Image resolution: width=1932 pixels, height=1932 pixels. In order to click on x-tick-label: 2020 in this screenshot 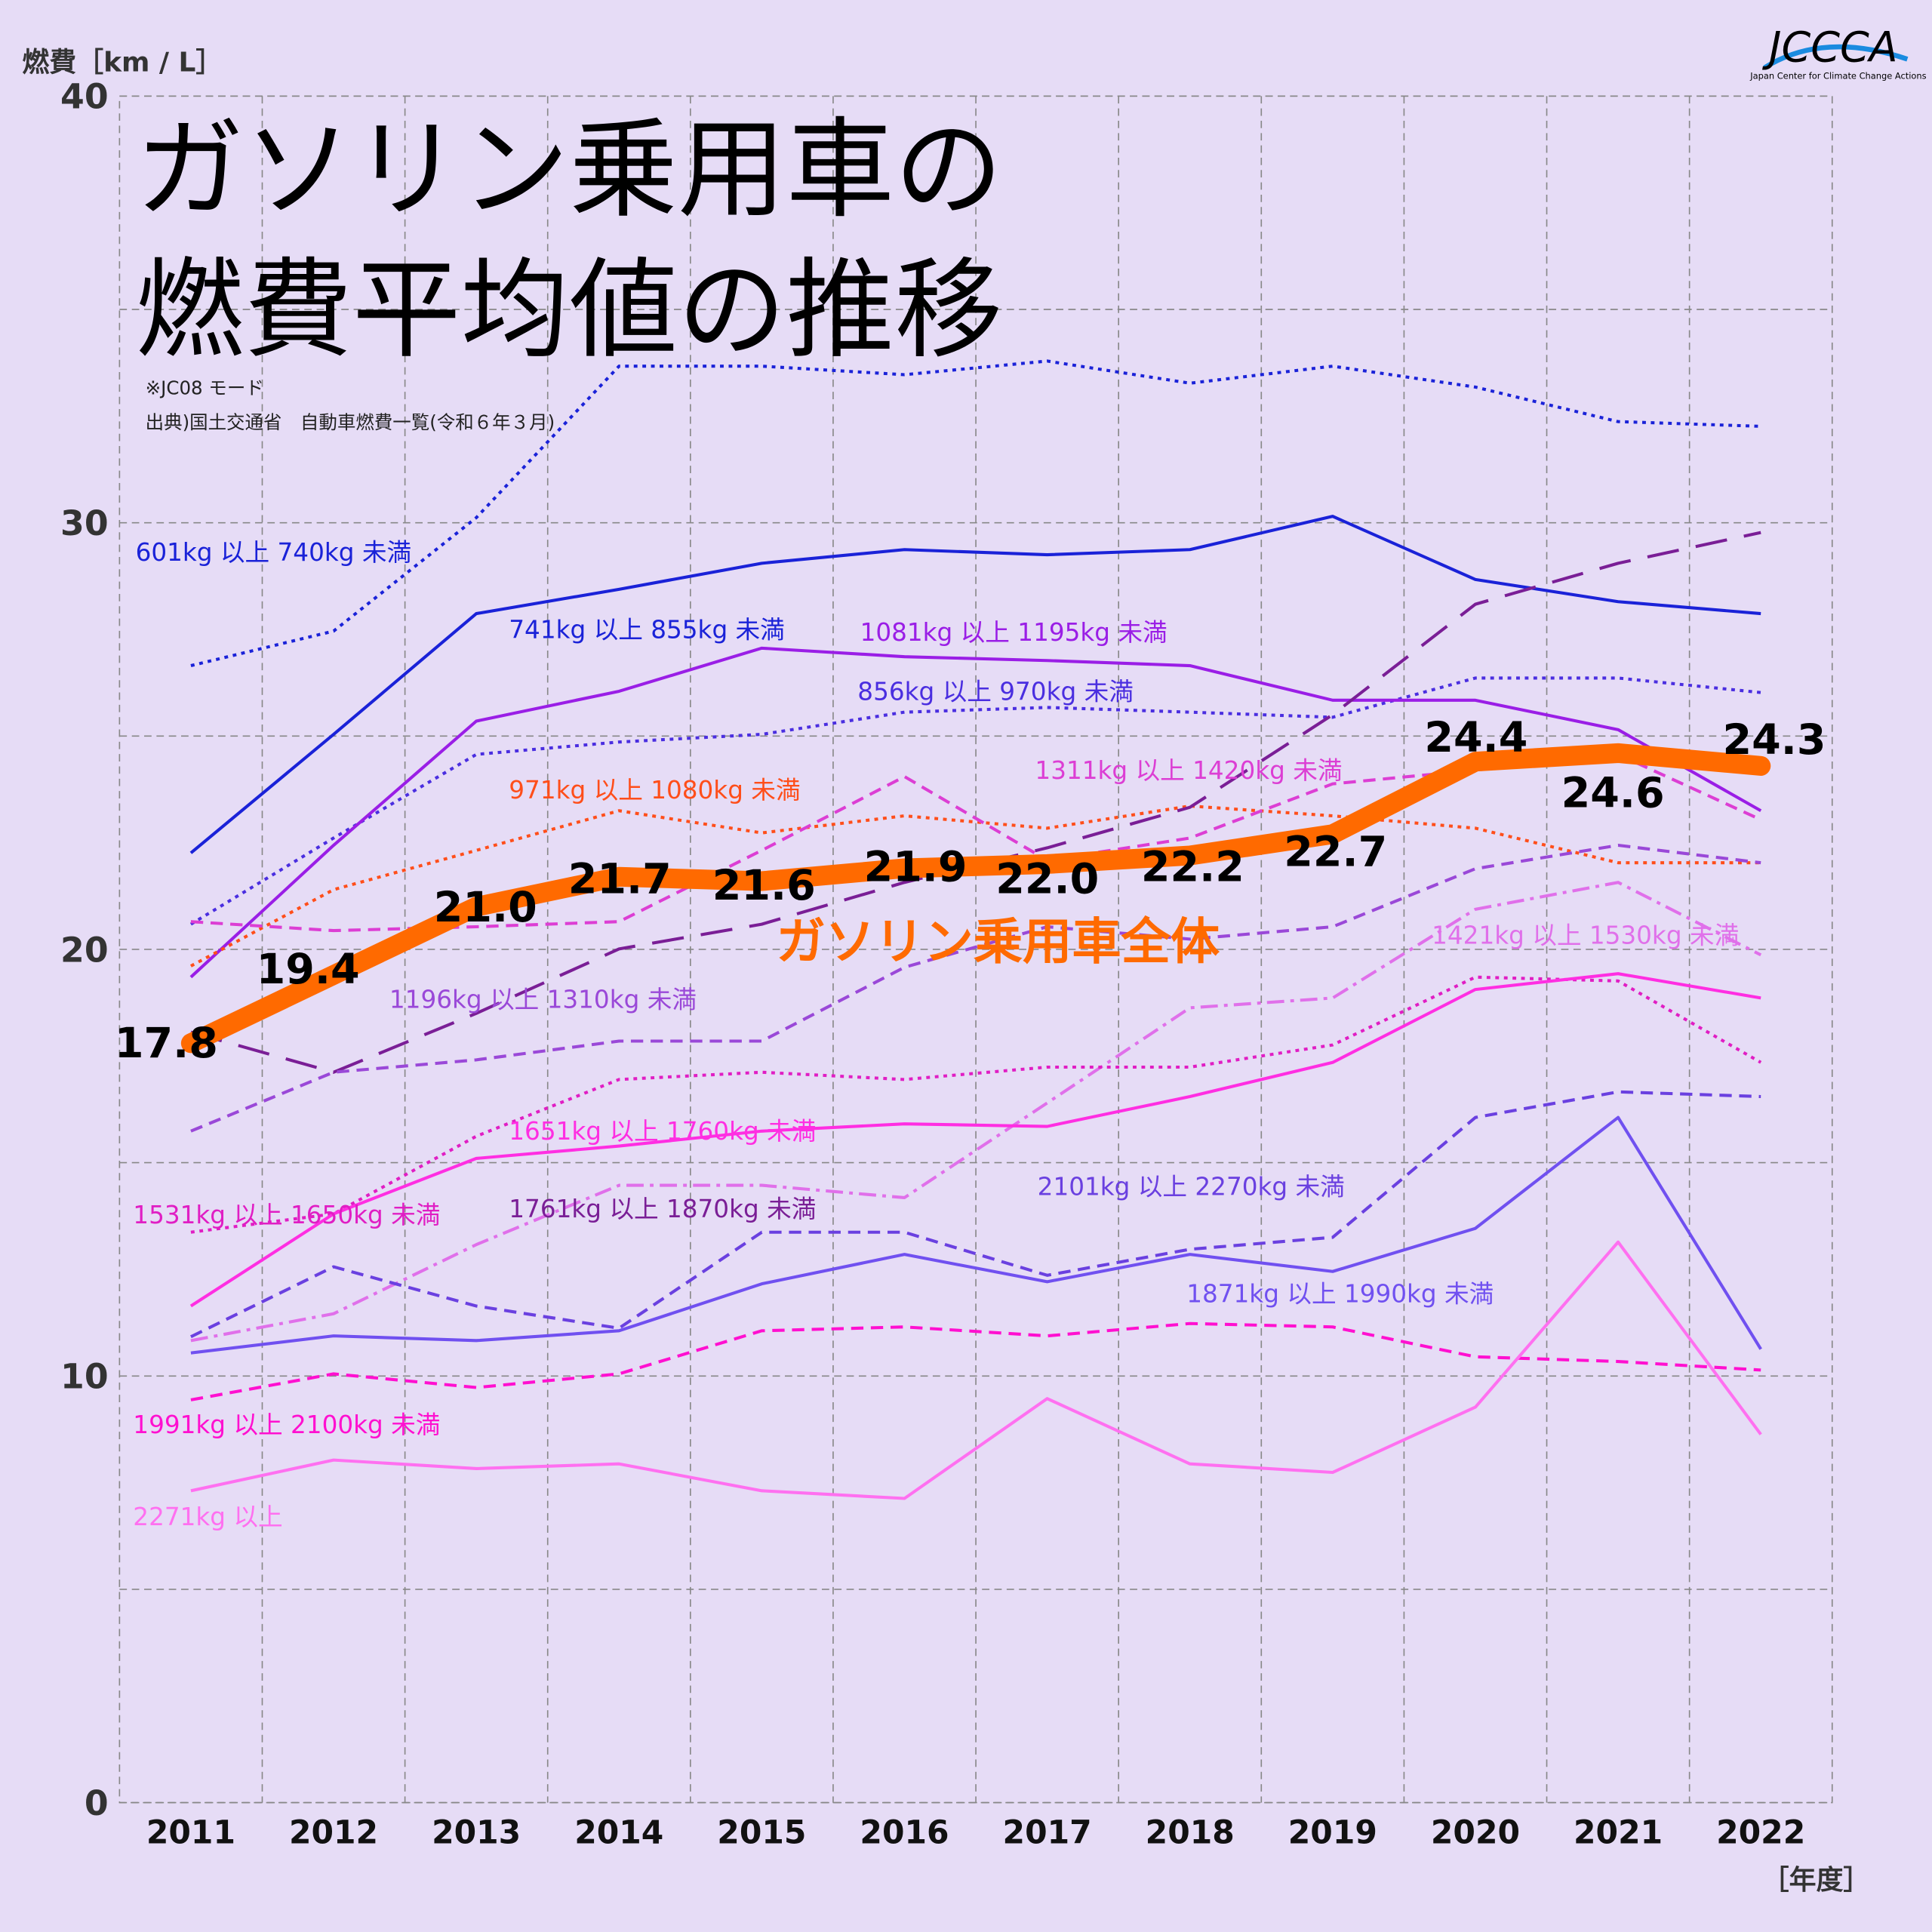, I will do `click(1475, 1832)`.